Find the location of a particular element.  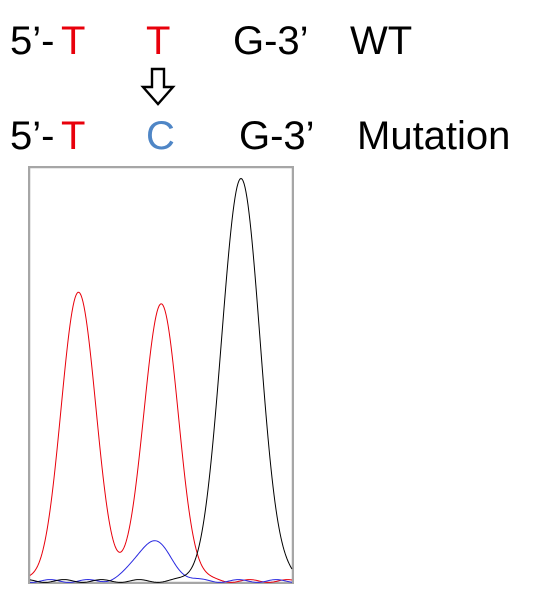

mutation-row: 5’- is located at coordinates (32, 136).